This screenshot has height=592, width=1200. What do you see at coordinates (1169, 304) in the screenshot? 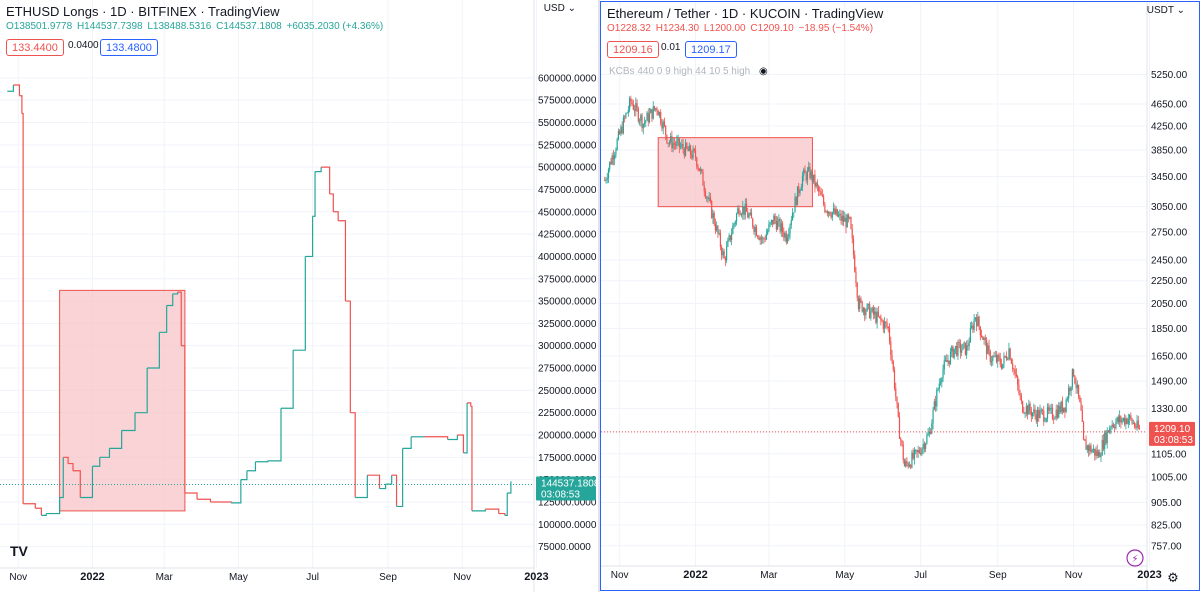
I see `y-tick-label: 2050.00` at bounding box center [1169, 304].